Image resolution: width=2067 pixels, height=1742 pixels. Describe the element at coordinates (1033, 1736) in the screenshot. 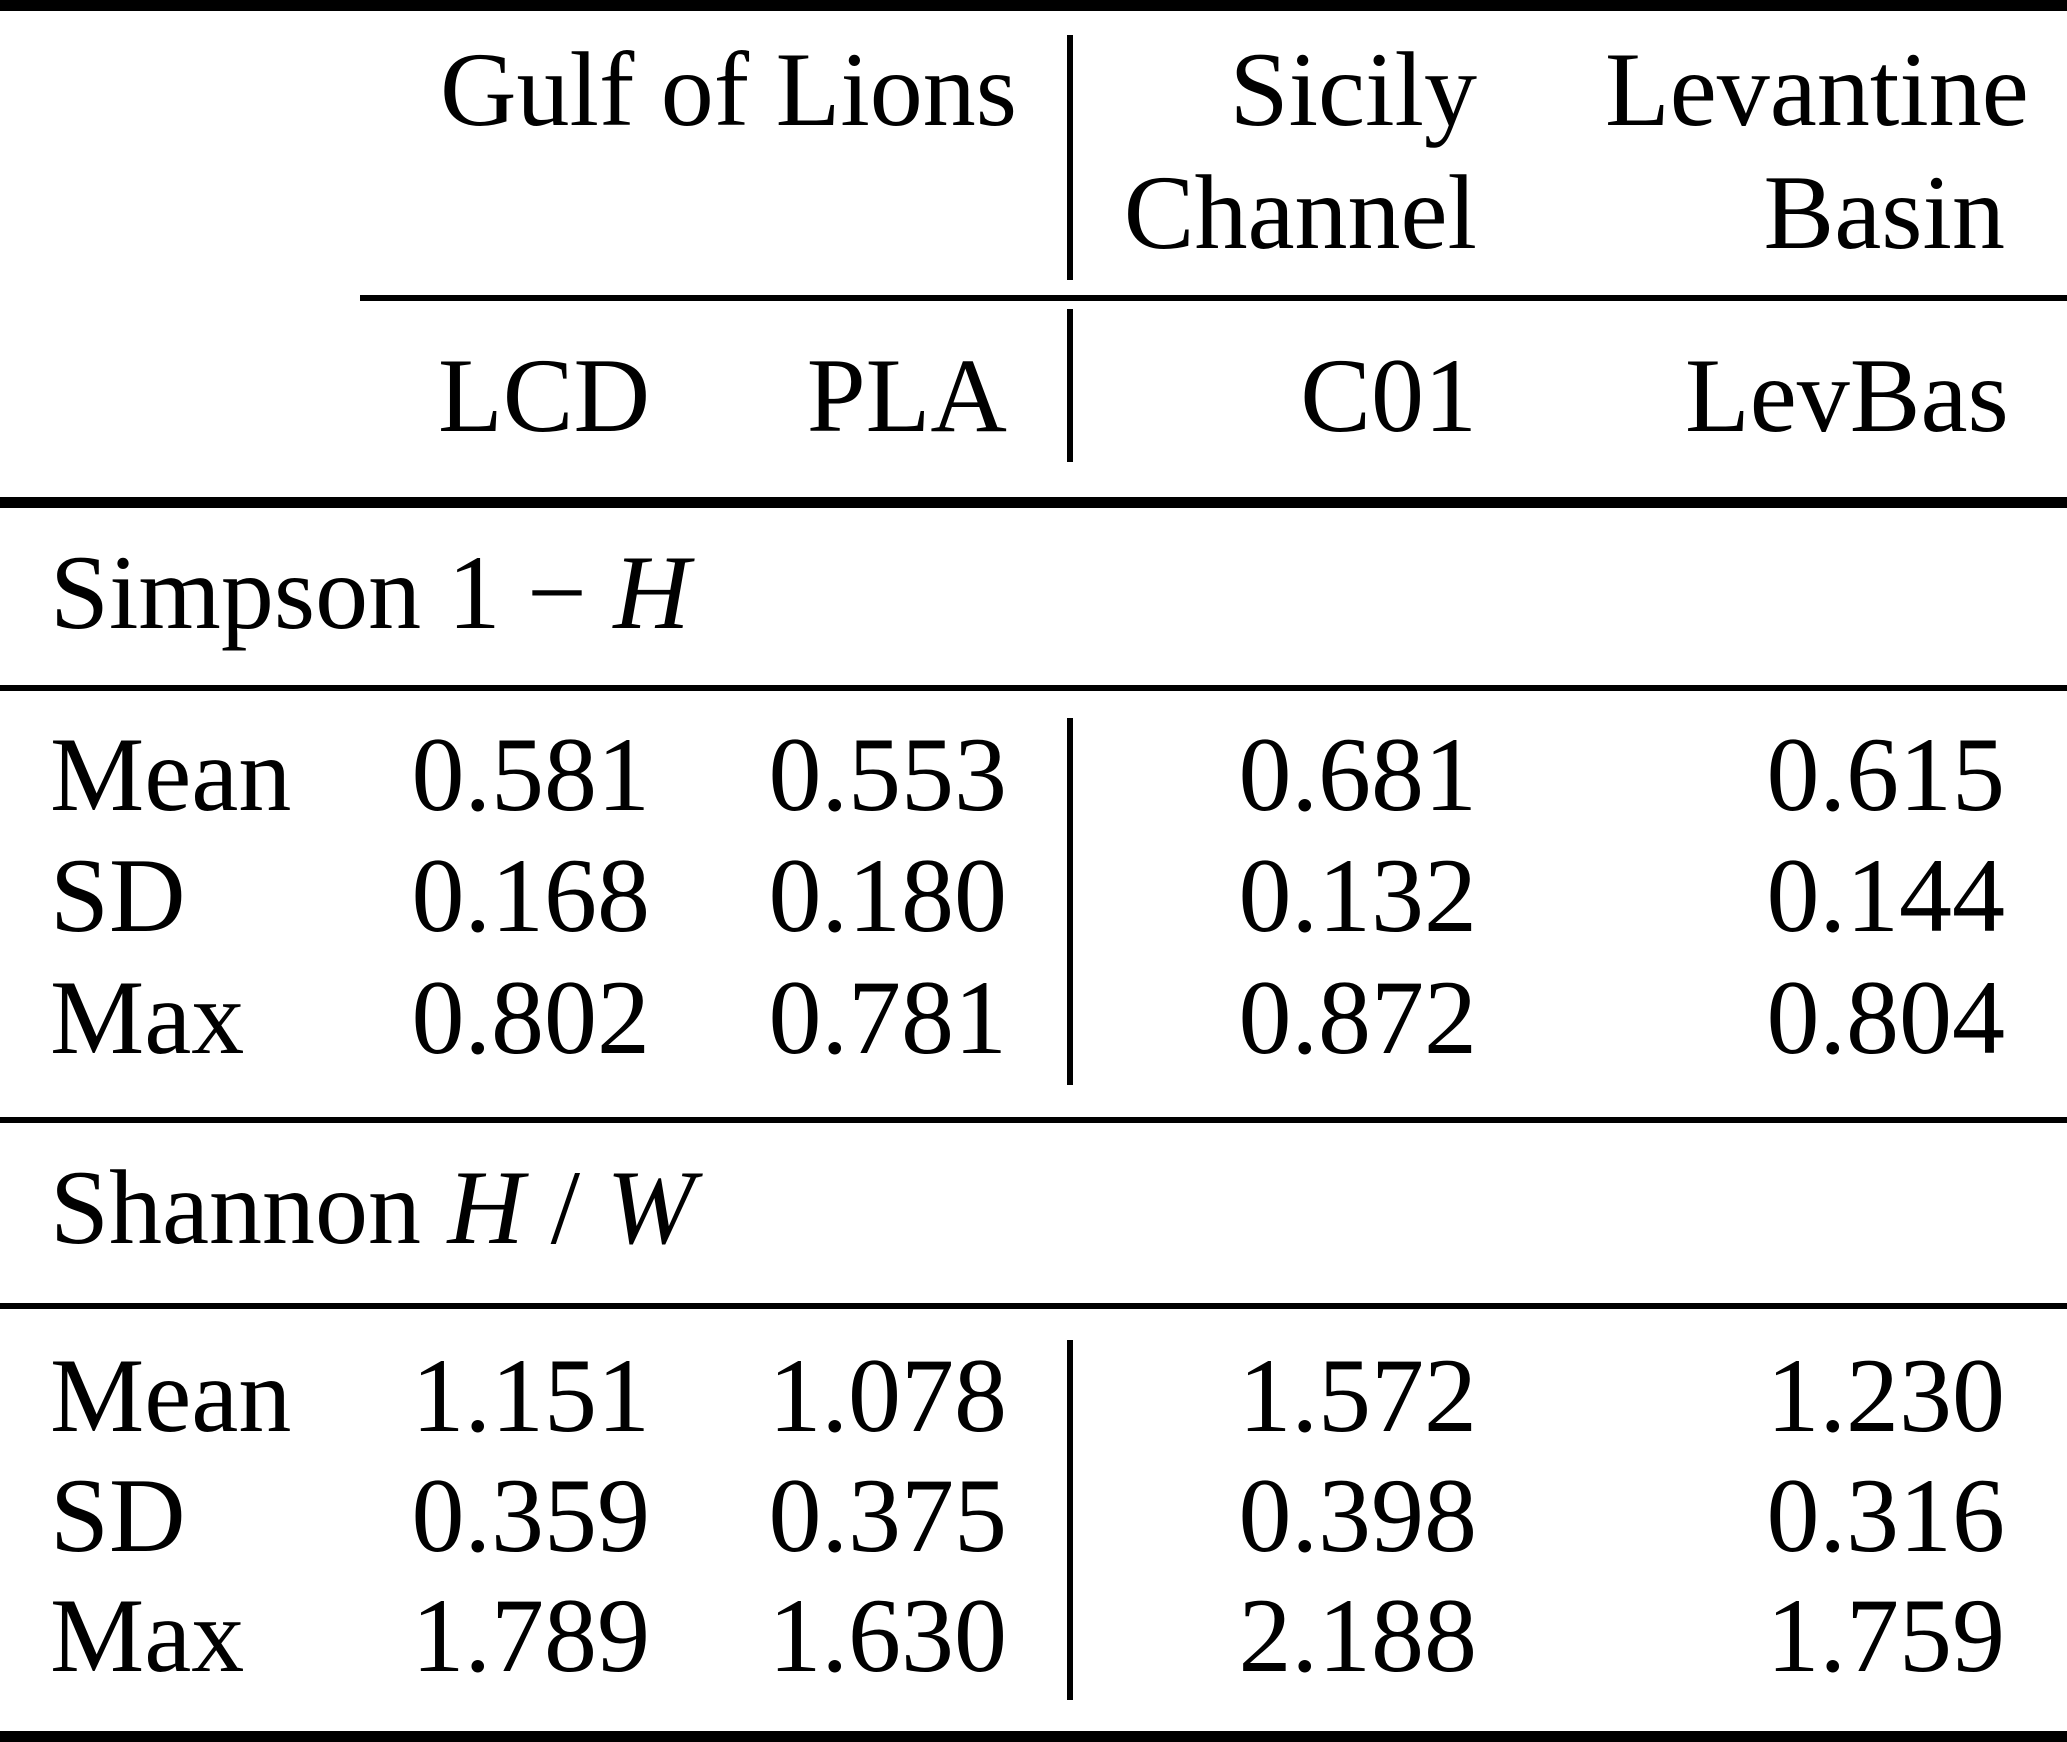

I see `bottom-rule` at that location.